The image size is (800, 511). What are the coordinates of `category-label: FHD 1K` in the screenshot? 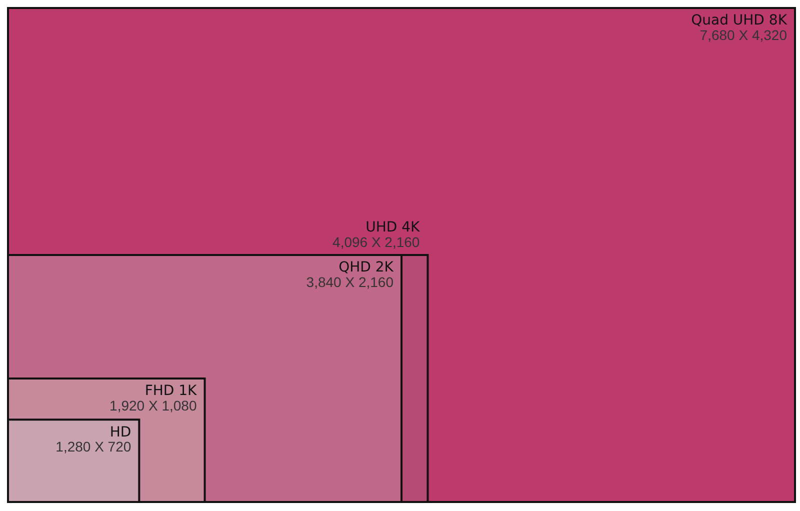 It's located at (171, 391).